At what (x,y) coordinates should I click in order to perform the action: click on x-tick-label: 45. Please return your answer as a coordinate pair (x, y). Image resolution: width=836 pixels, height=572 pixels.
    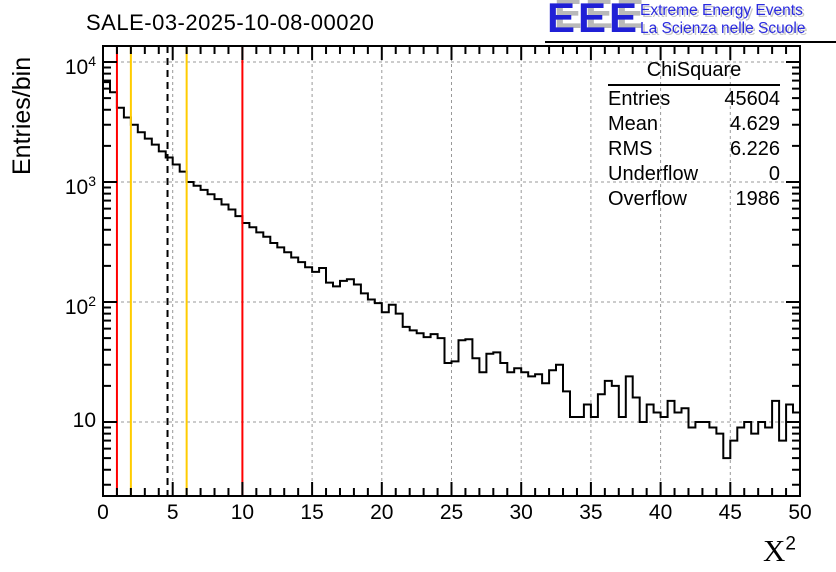
    Looking at the image, I should click on (730, 512).